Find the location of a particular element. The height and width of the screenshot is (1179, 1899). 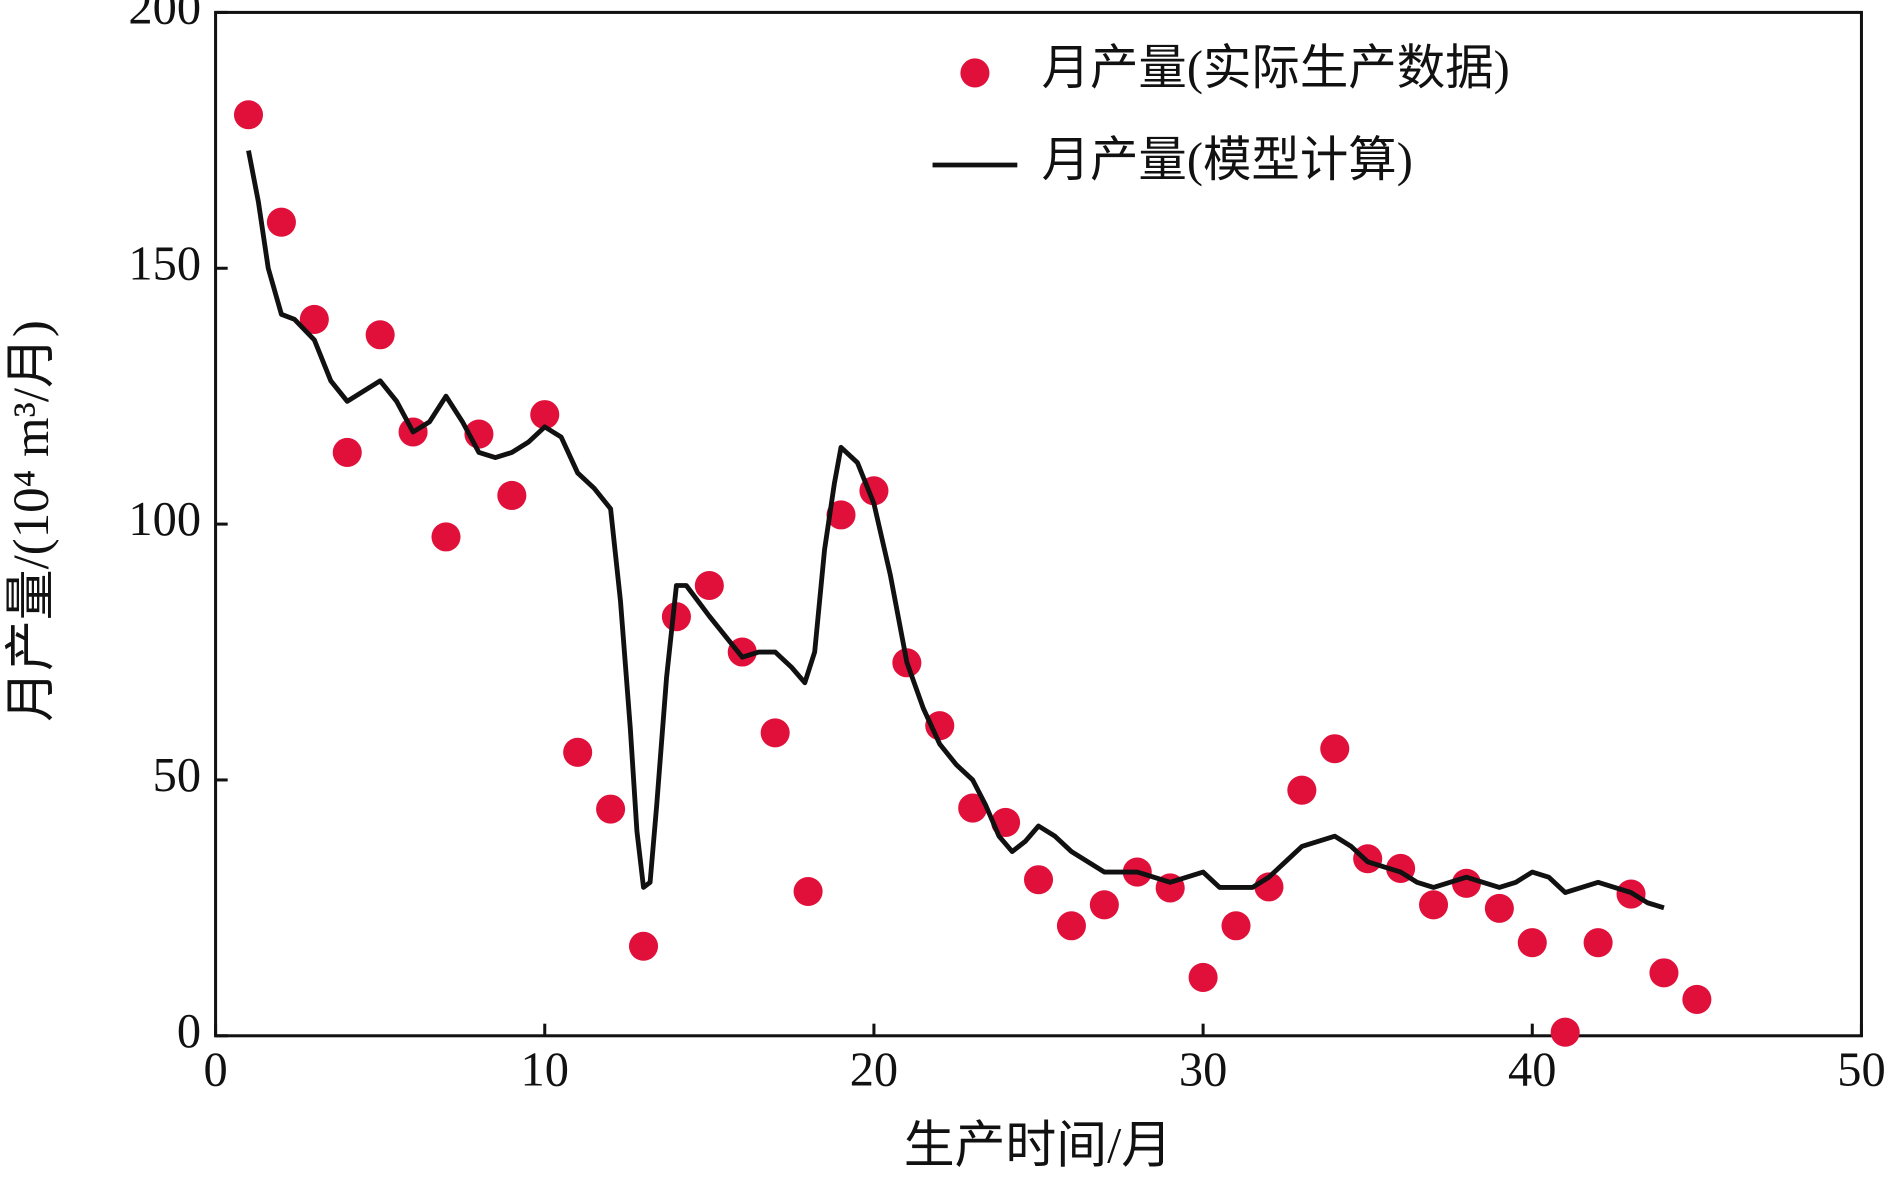

x-tick-label: 10 is located at coordinates (545, 1070).